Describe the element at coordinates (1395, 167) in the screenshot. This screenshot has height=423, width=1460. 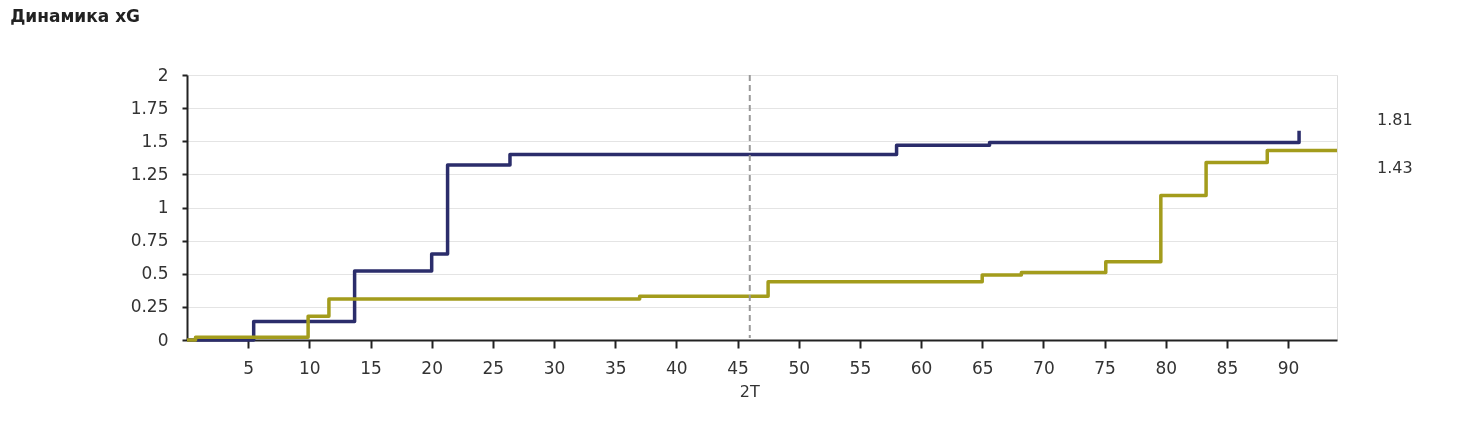
I see `text: 1.43` at that location.